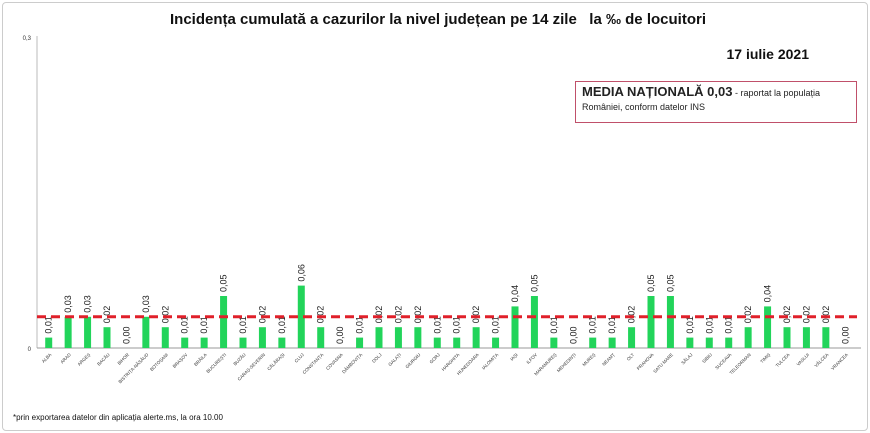 Image resolution: width=870 pixels, height=433 pixels. Describe the element at coordinates (435, 358) in the screenshot. I see `x-tick-label: GORJ` at that location.